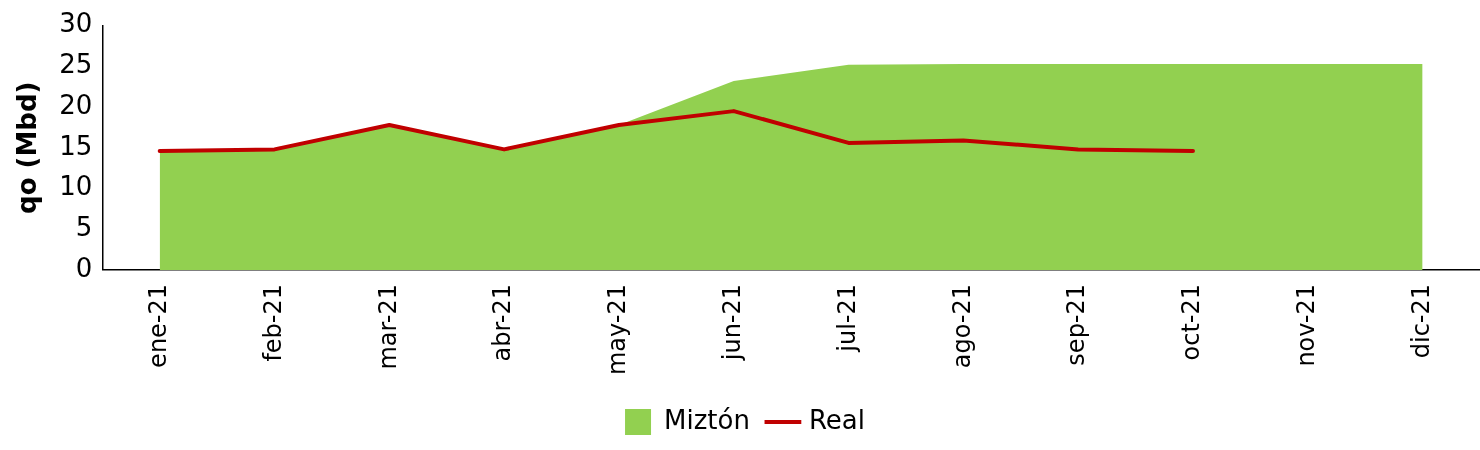 This screenshot has width=1480, height=450. Describe the element at coordinates (76, 186) in the screenshot. I see `y-tick-label: 10` at that location.